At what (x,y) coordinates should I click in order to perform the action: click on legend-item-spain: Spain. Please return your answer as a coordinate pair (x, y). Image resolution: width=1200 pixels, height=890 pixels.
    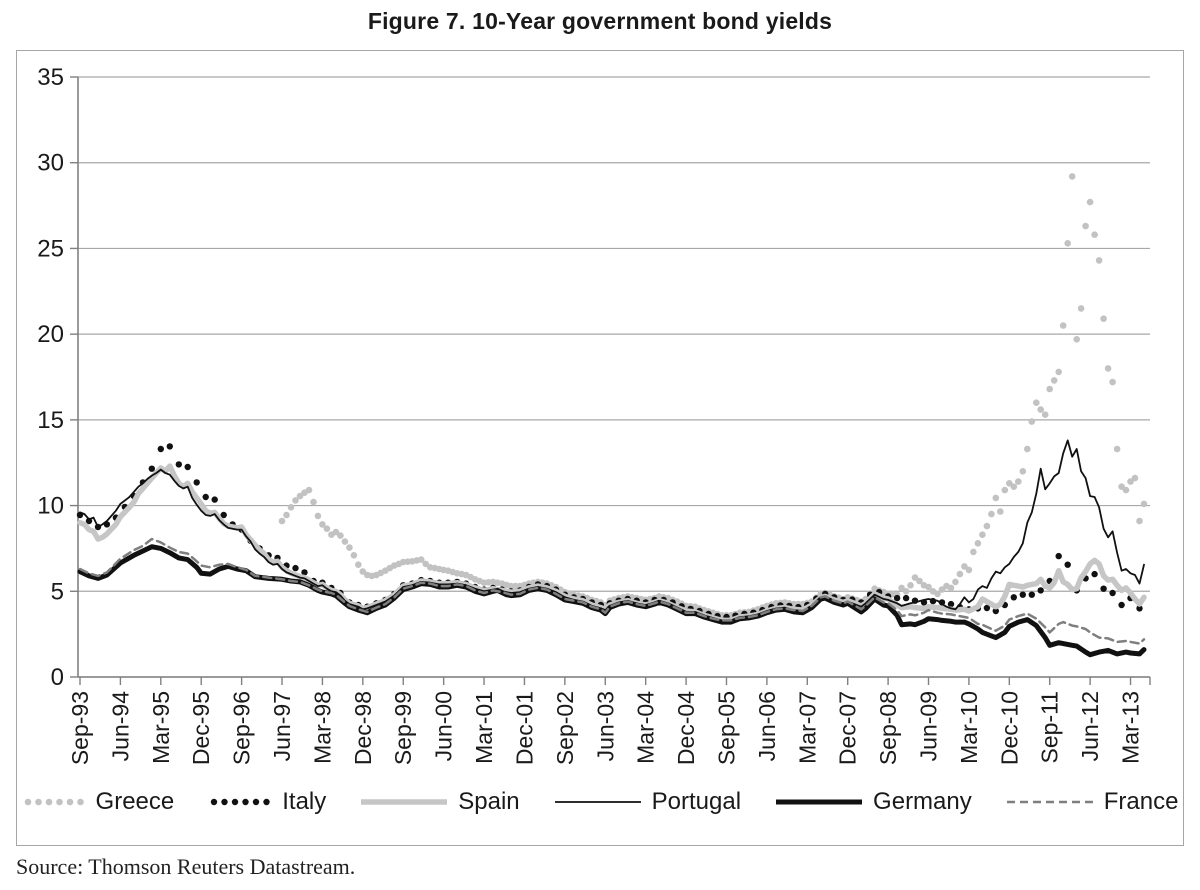
    Looking at the image, I should click on (440, 802).